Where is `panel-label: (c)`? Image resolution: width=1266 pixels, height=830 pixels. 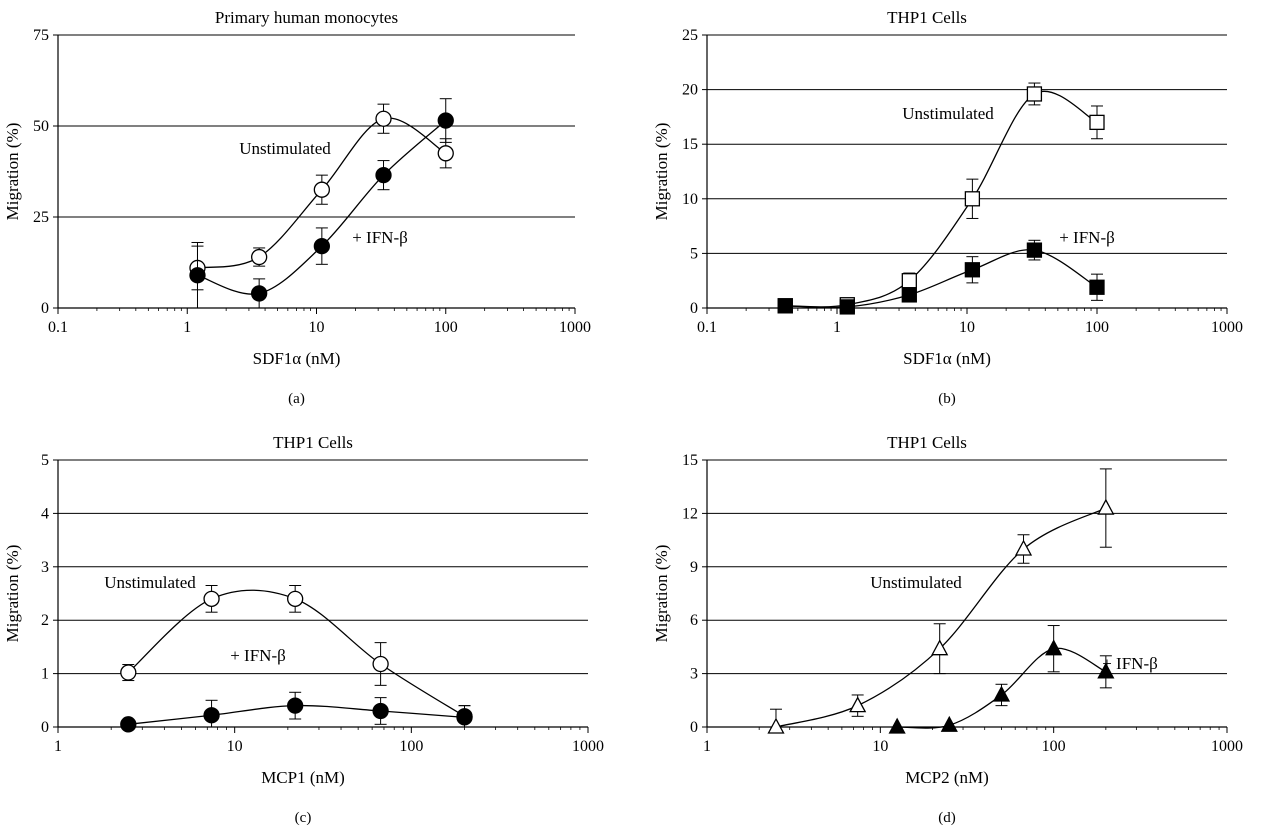
panel-label: (c) is located at coordinates (303, 818).